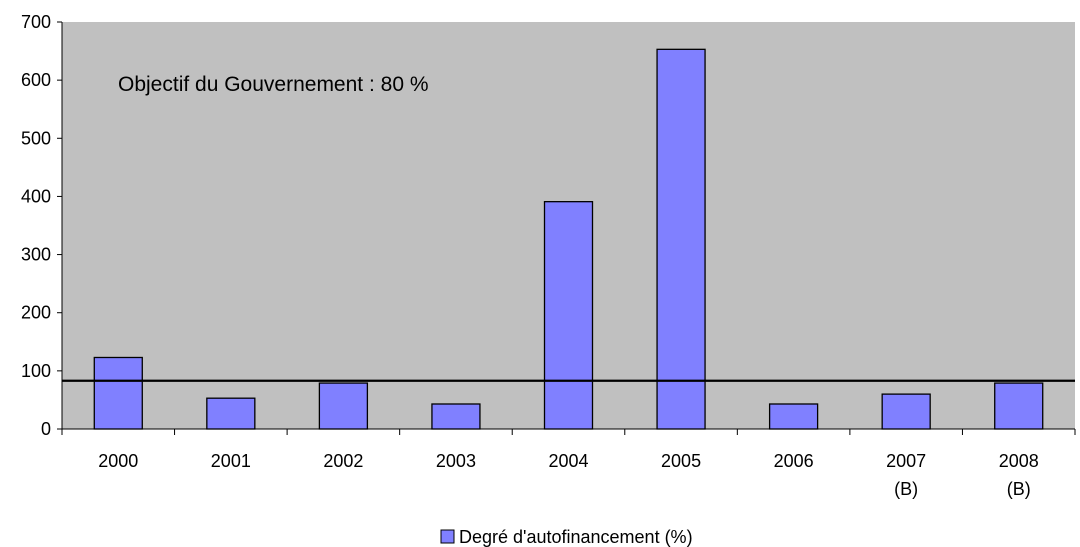 This screenshot has height=547, width=1080. I want to click on legend-swatch, so click(447, 536).